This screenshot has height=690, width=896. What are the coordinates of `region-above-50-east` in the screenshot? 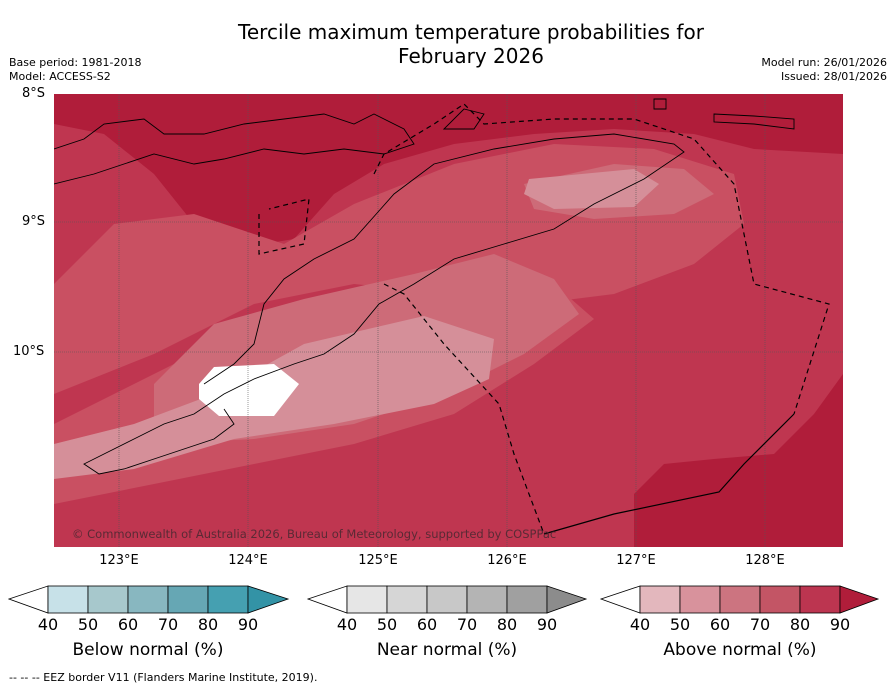 It's located at (591, 189).